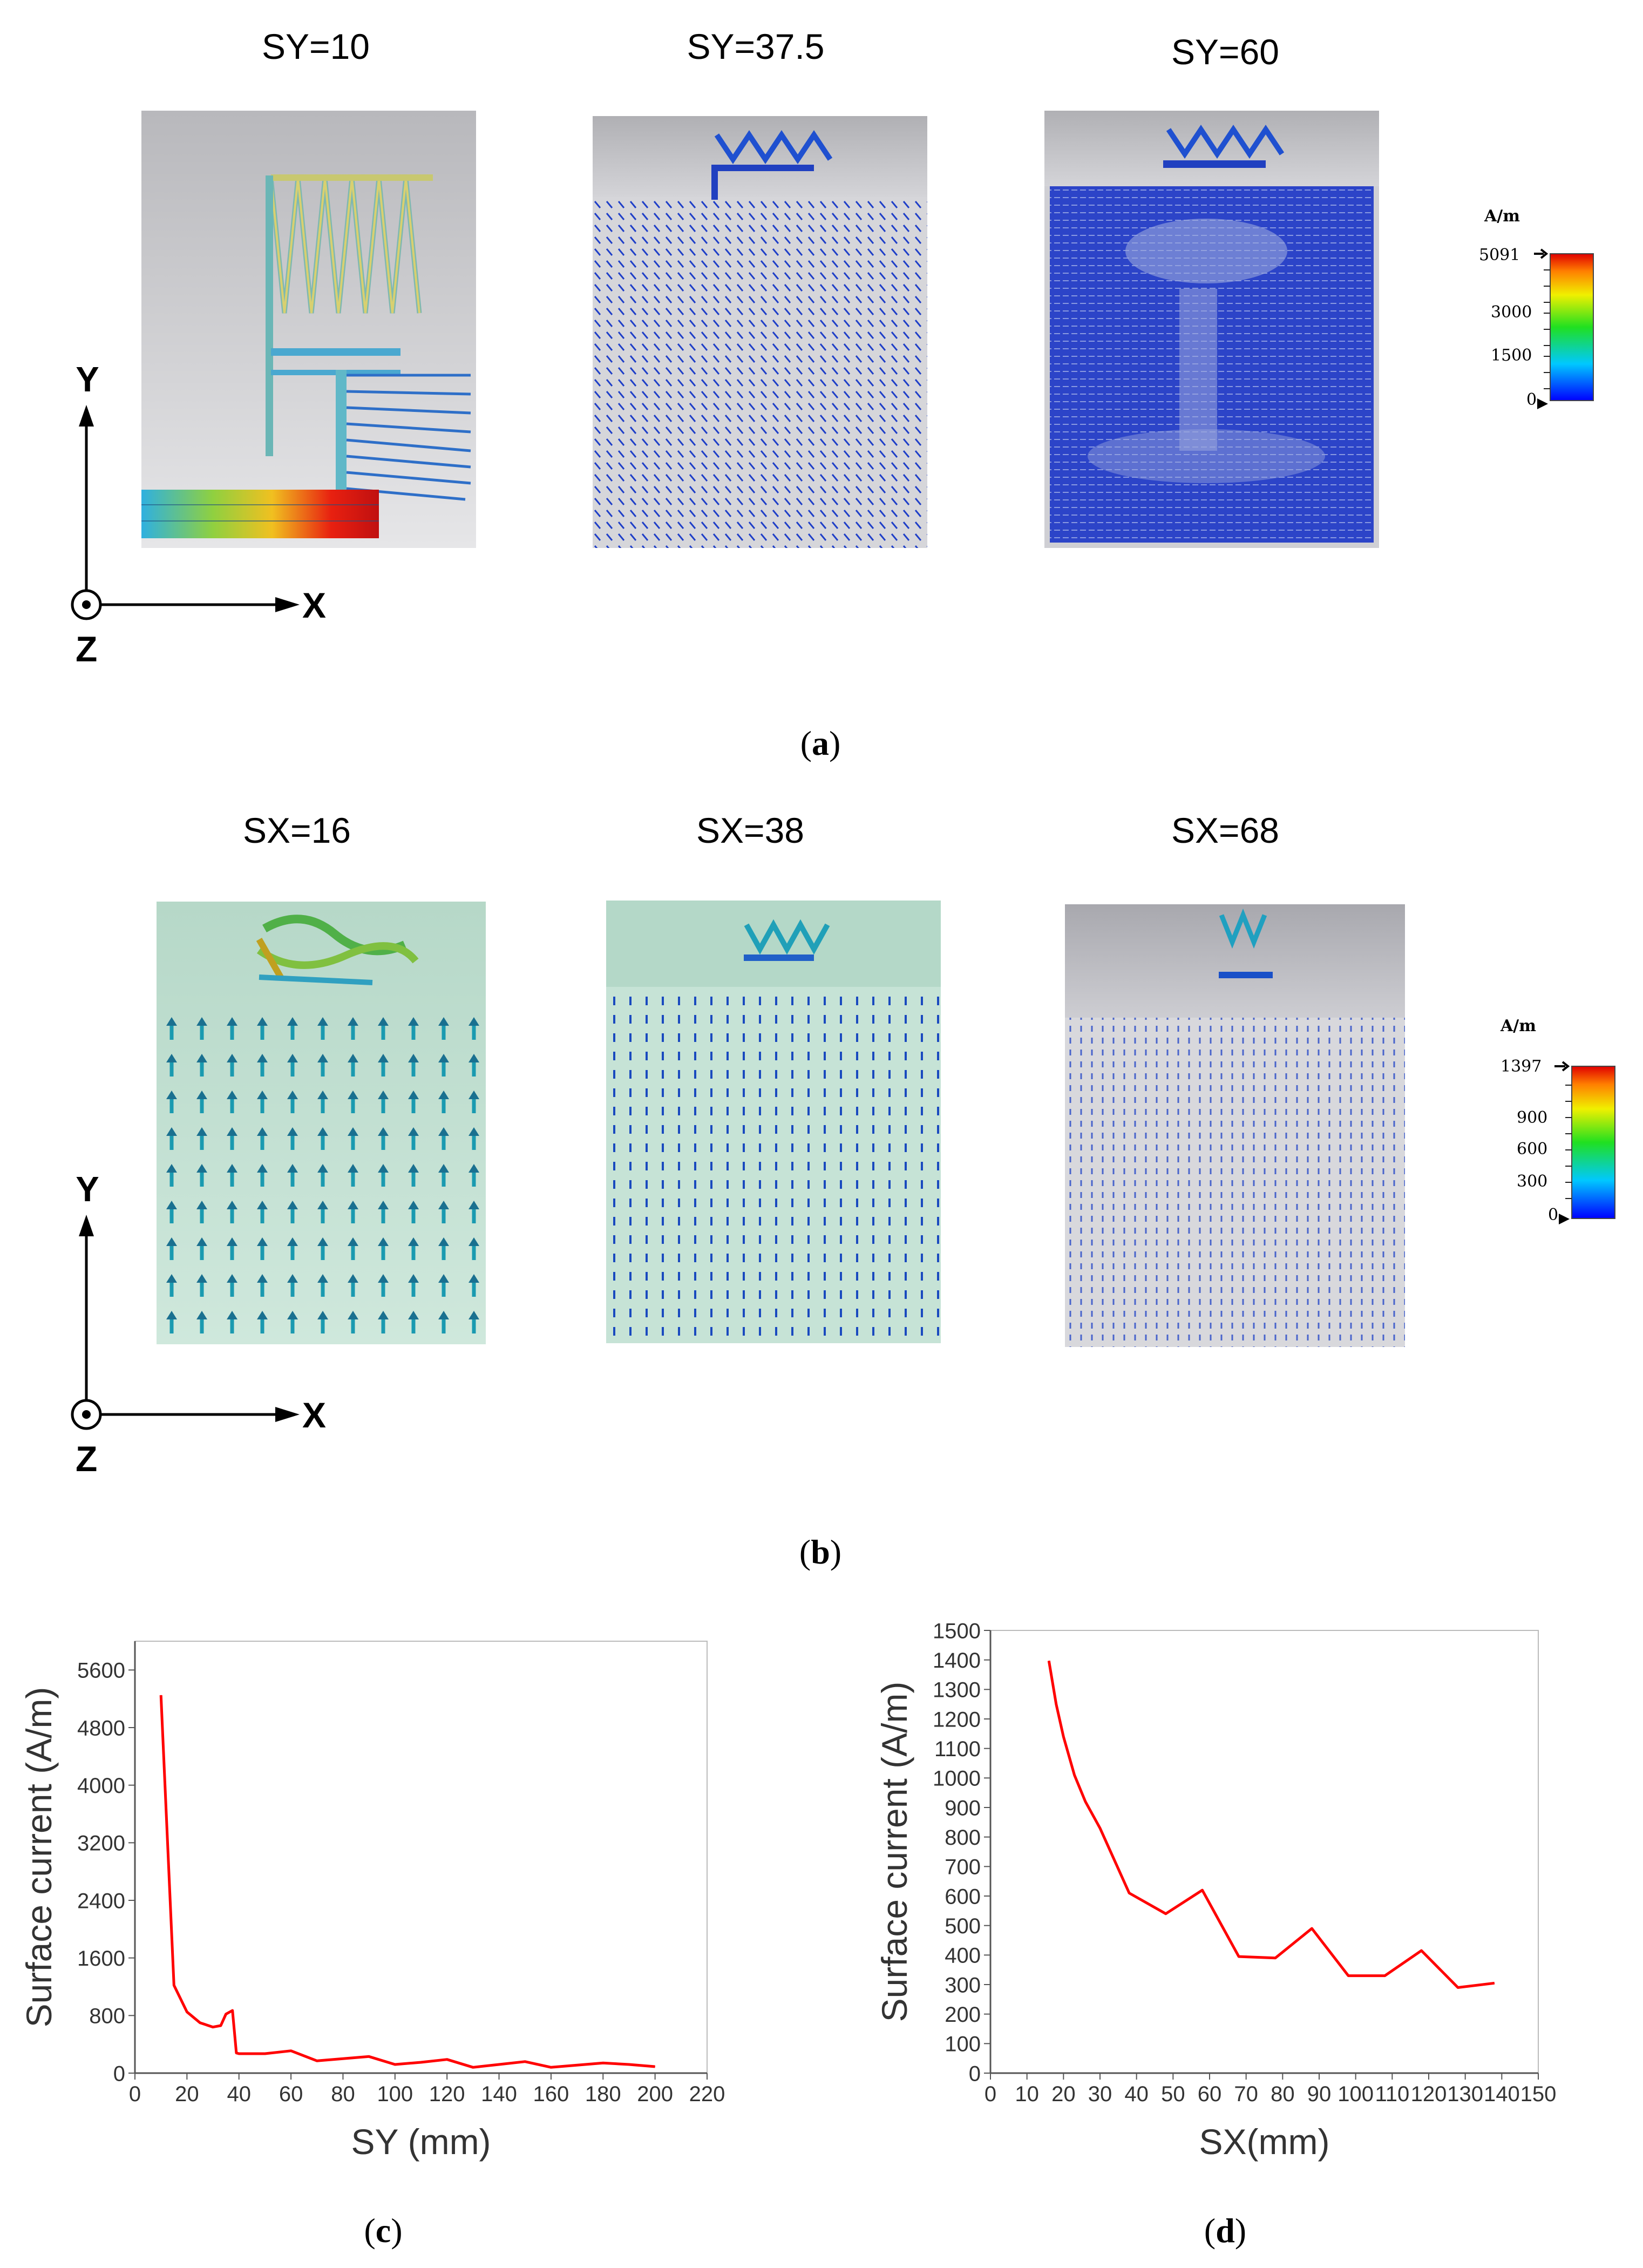 The height and width of the screenshot is (2268, 1643). Describe the element at coordinates (1500, 256) in the screenshot. I see `legend-a-tick-max: 5091` at that location.